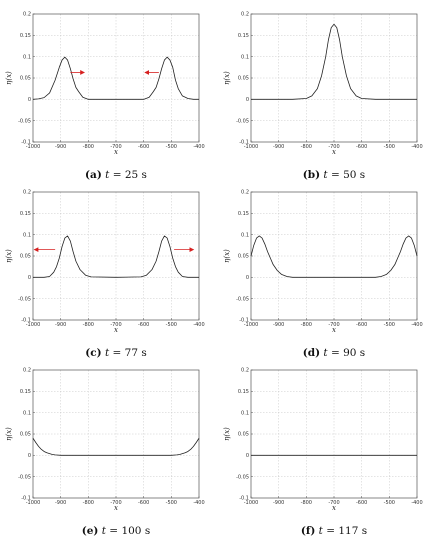  I want to click on panel-caption: (a) t = 25 s, so click(116, 175).